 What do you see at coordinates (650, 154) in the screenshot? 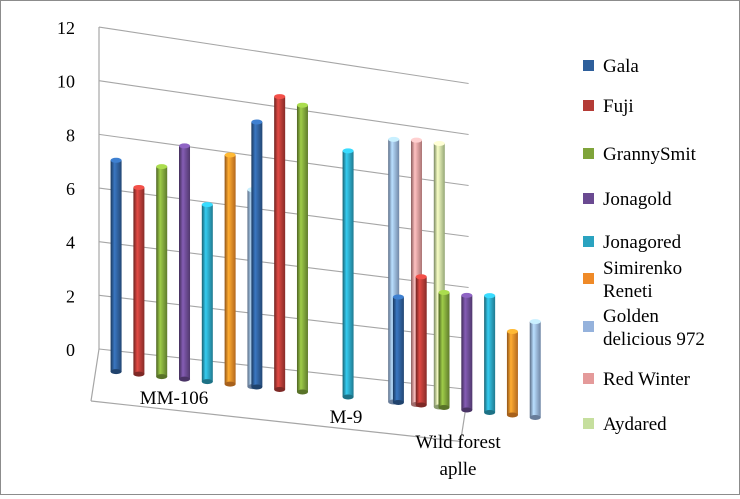
I see `legend-label: GrannySmit` at bounding box center [650, 154].